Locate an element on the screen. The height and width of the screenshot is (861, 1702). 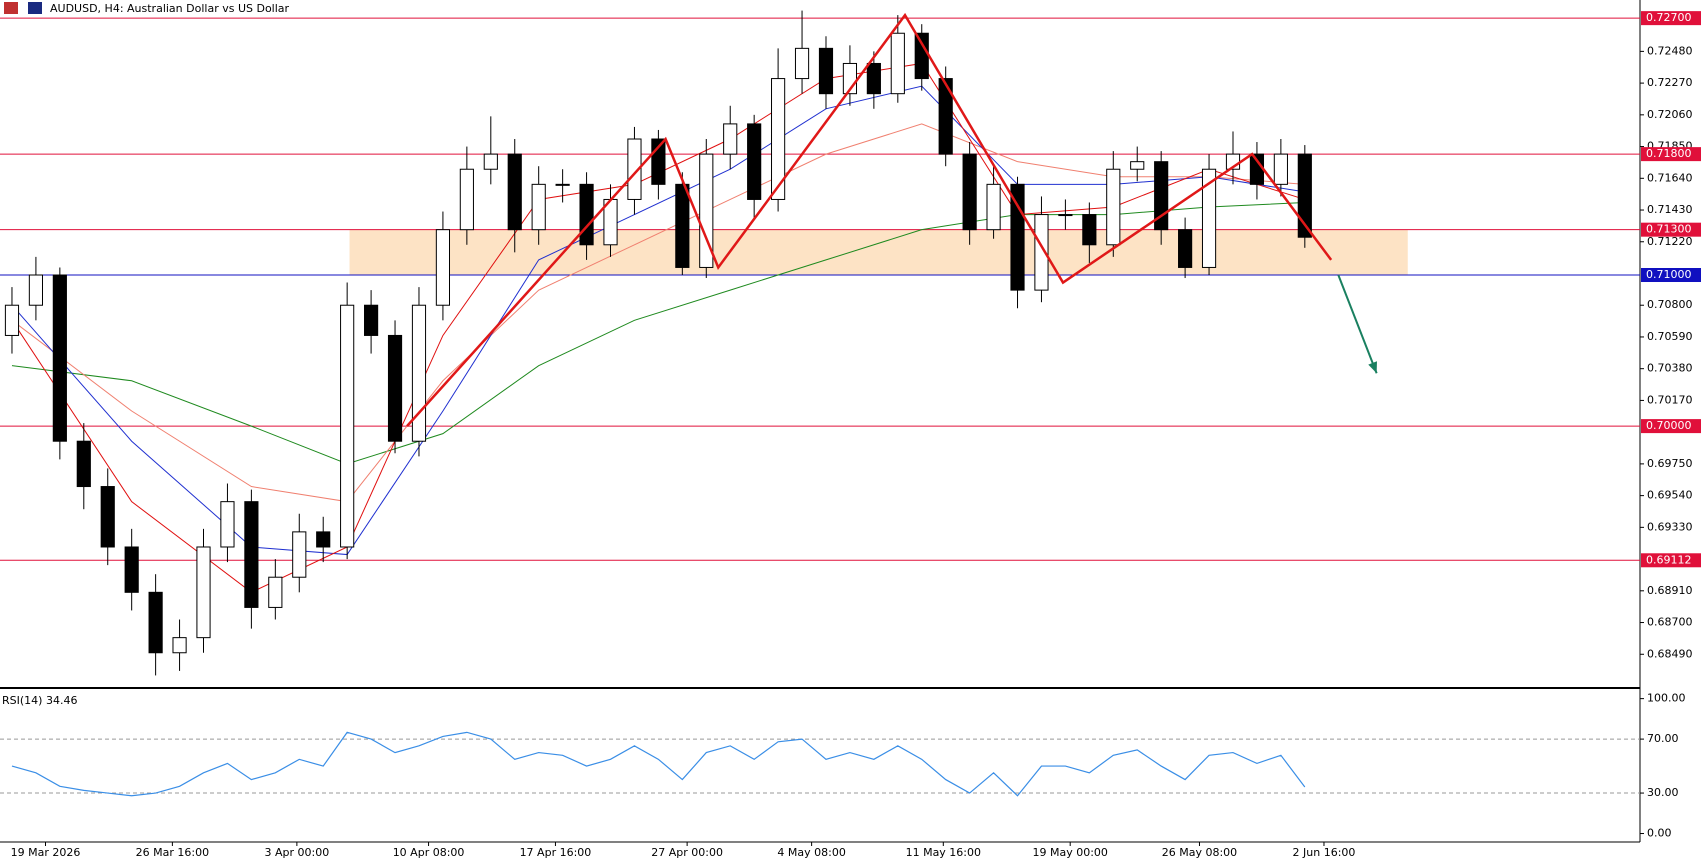
y-tick-label: 0.72270 is located at coordinates (1670, 82).